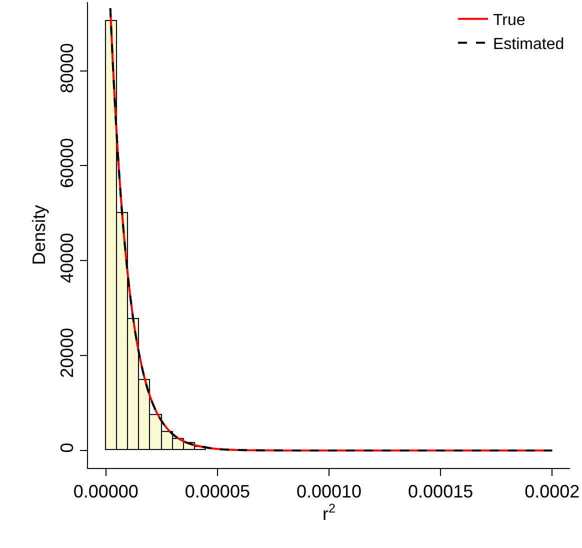  Describe the element at coordinates (39, 235) in the screenshot. I see `y-axis-title: Density` at that location.